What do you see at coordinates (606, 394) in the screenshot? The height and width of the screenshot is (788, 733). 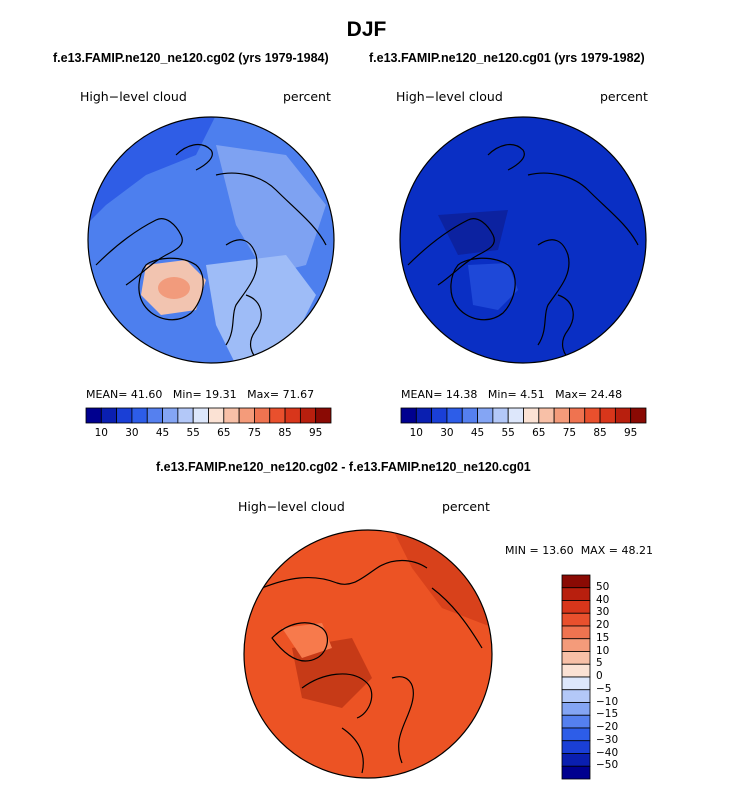 I see `panel-2-max-value: 24.48` at bounding box center [606, 394].